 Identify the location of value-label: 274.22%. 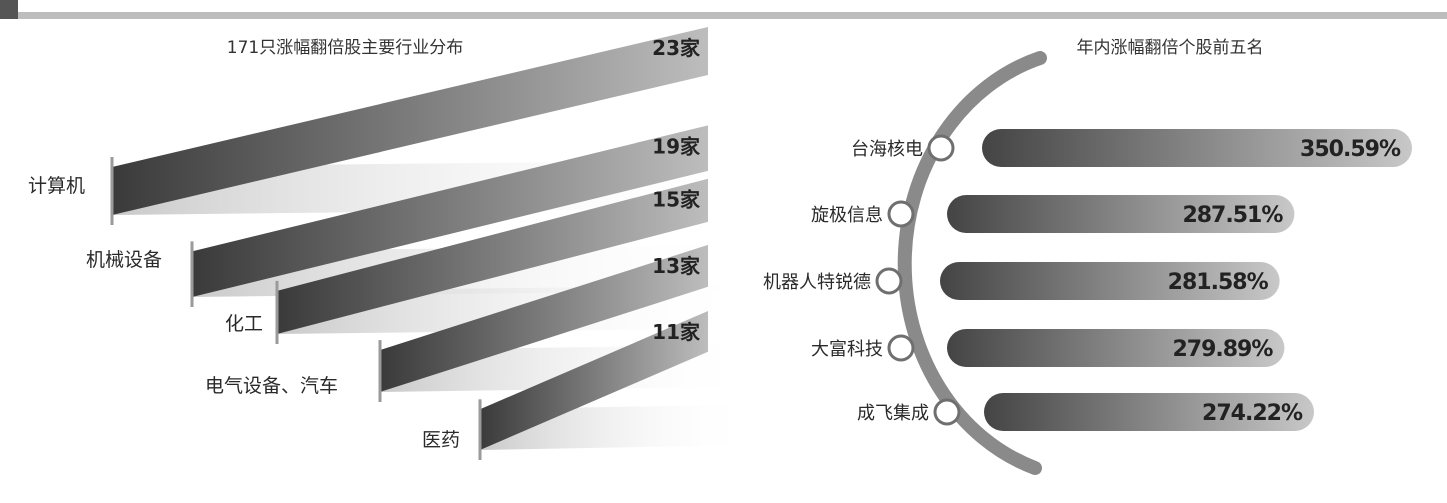
(1252, 413).